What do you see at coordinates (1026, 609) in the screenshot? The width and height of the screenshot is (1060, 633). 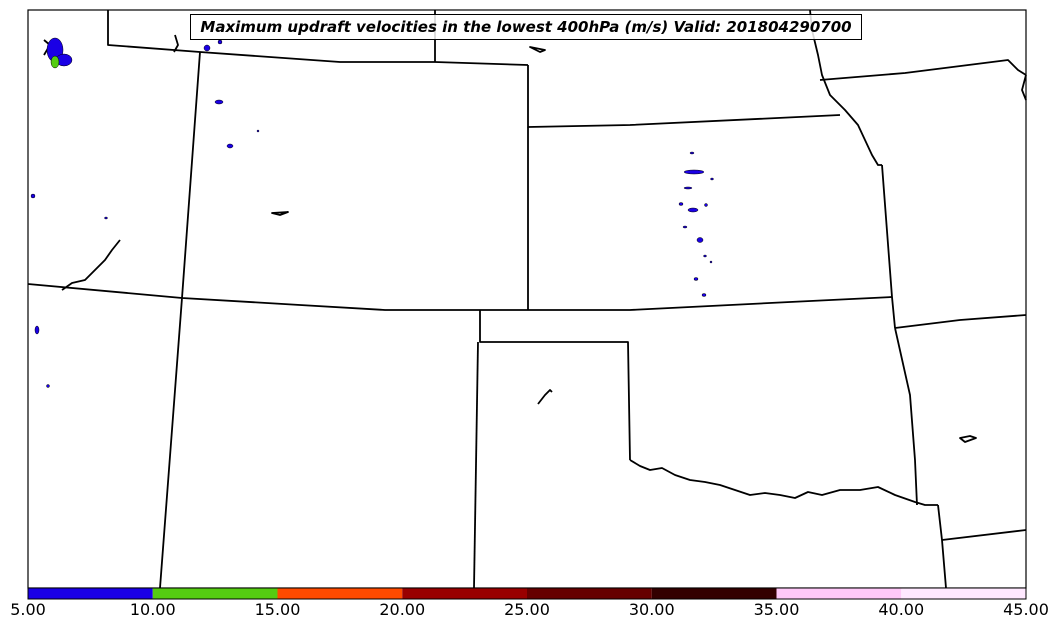 I see `colorbar-tick-label: 45.00` at bounding box center [1026, 609].